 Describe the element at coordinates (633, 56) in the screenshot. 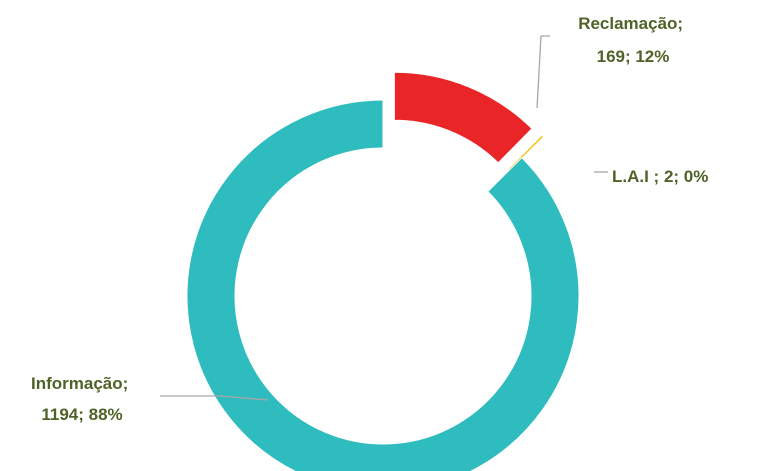

I see `data-label-reclamacao-line2: 169; 12%` at that location.